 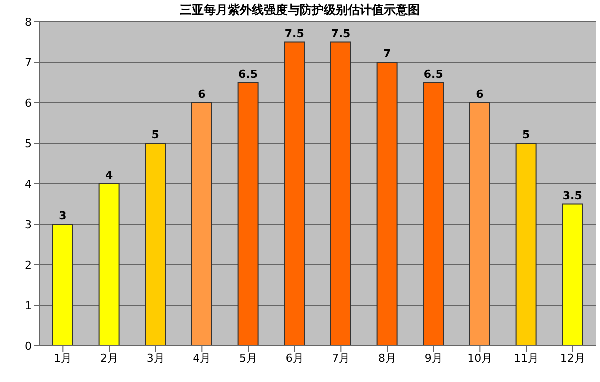 I want to click on y-tick-label: 3, so click(x=28, y=225).